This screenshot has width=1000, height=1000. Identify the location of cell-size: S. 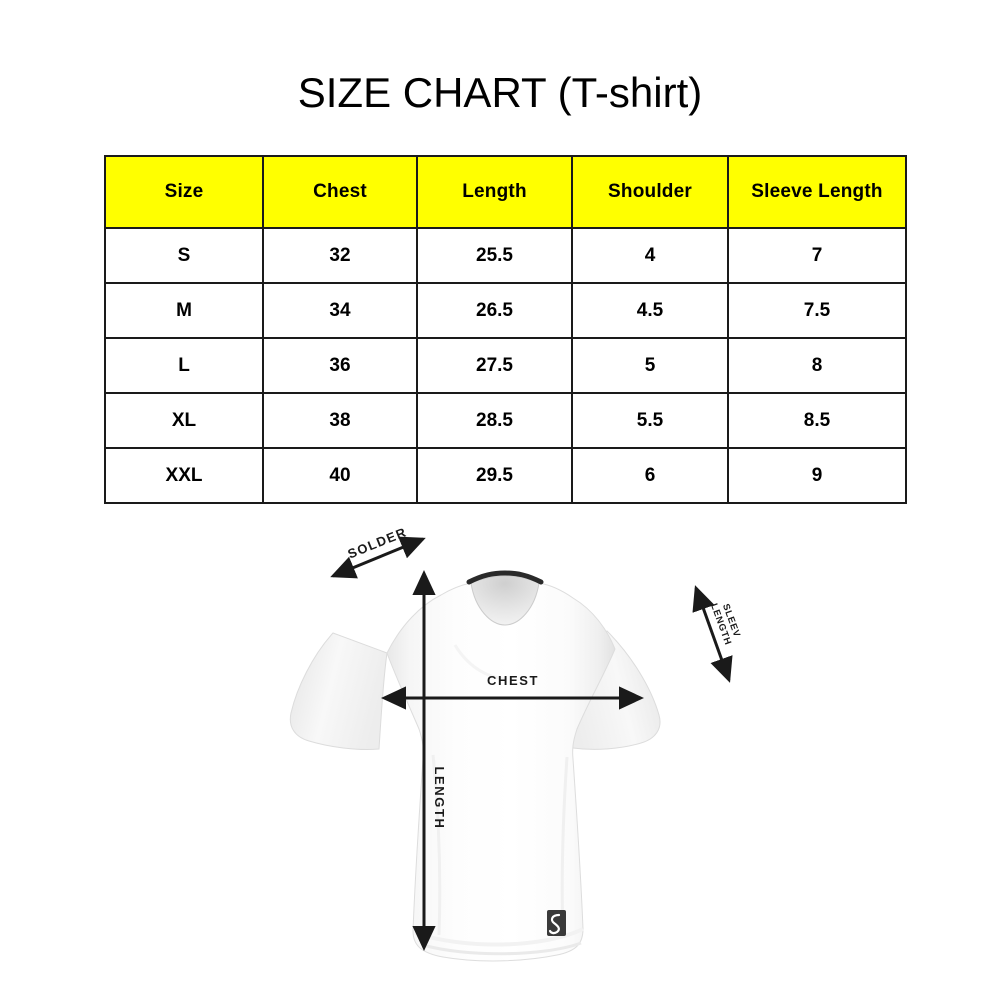
(184, 255).